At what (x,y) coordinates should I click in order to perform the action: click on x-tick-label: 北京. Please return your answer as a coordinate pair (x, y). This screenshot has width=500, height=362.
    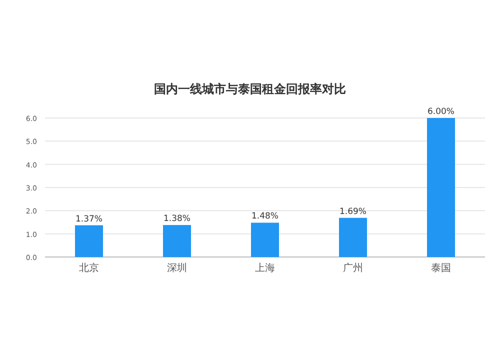
    Looking at the image, I should click on (89, 268).